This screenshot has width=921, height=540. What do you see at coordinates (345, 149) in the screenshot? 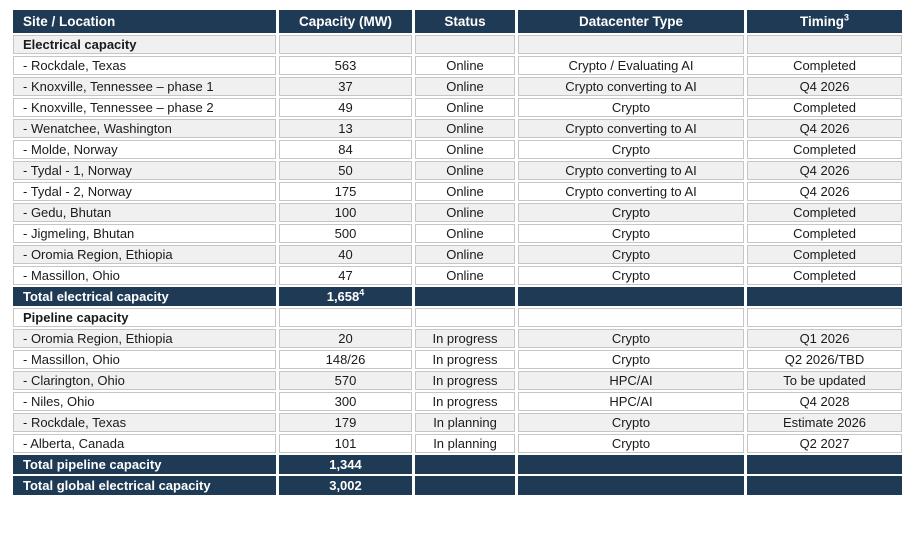
I see `cell-capacity: 84` at bounding box center [345, 149].